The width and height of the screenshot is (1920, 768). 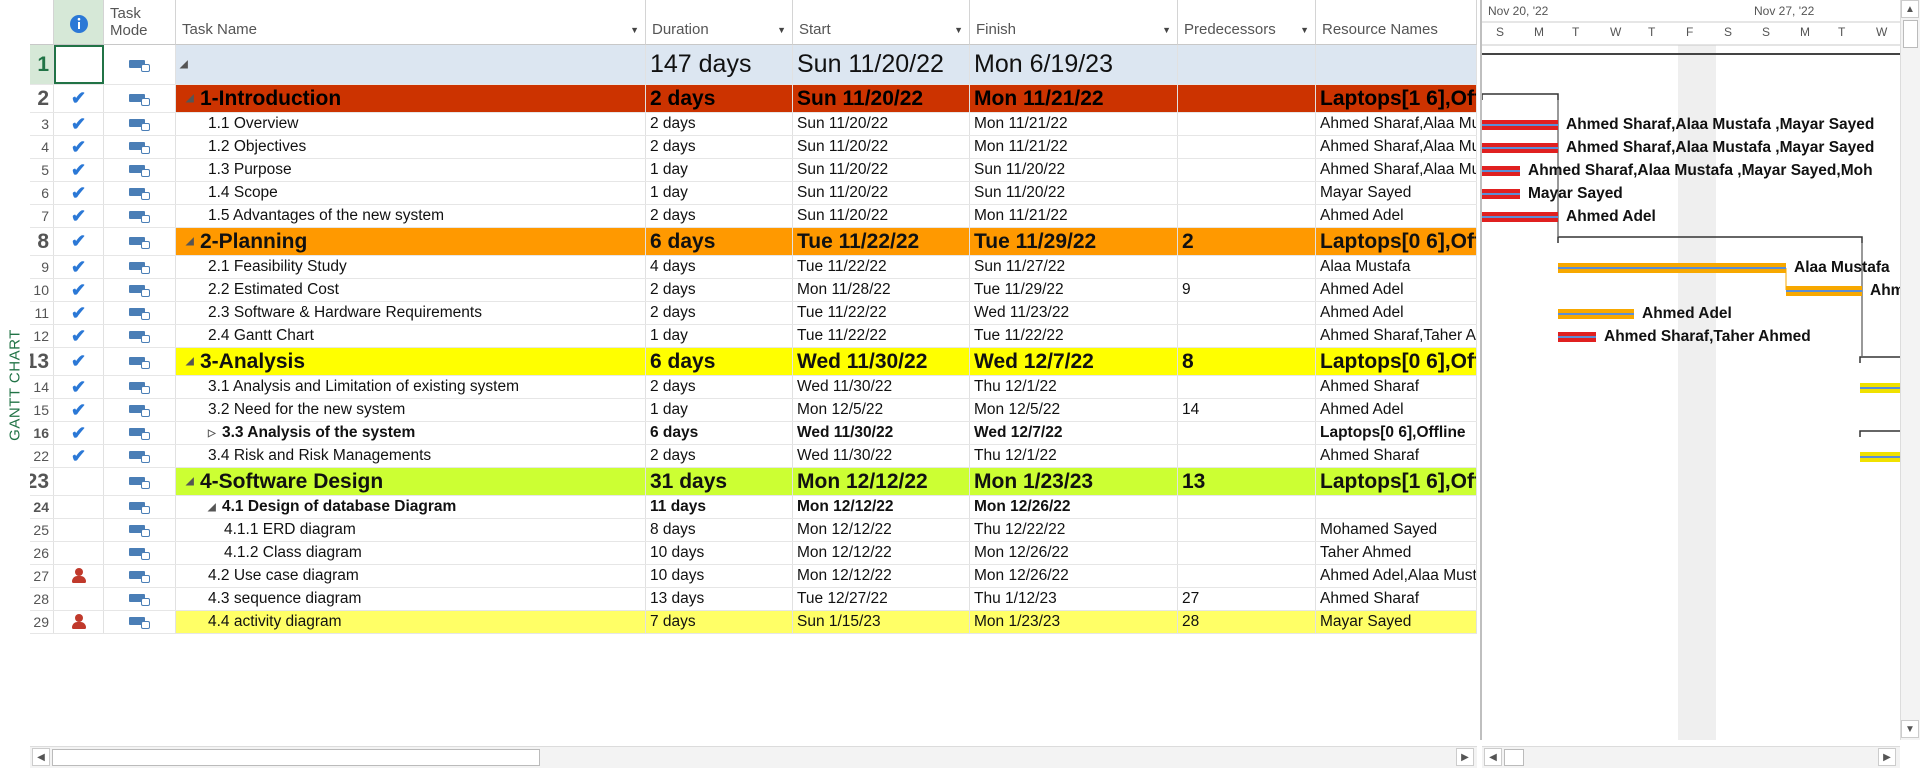 I want to click on row-number: 4, so click(x=42, y=147).